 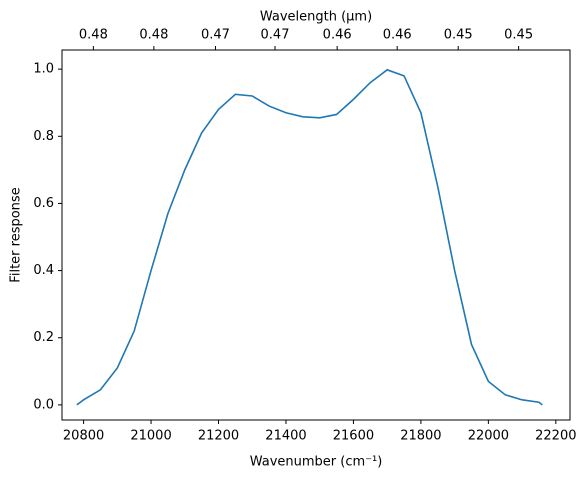 What do you see at coordinates (285, 436) in the screenshot?
I see `x-tick-label: 21400` at bounding box center [285, 436].